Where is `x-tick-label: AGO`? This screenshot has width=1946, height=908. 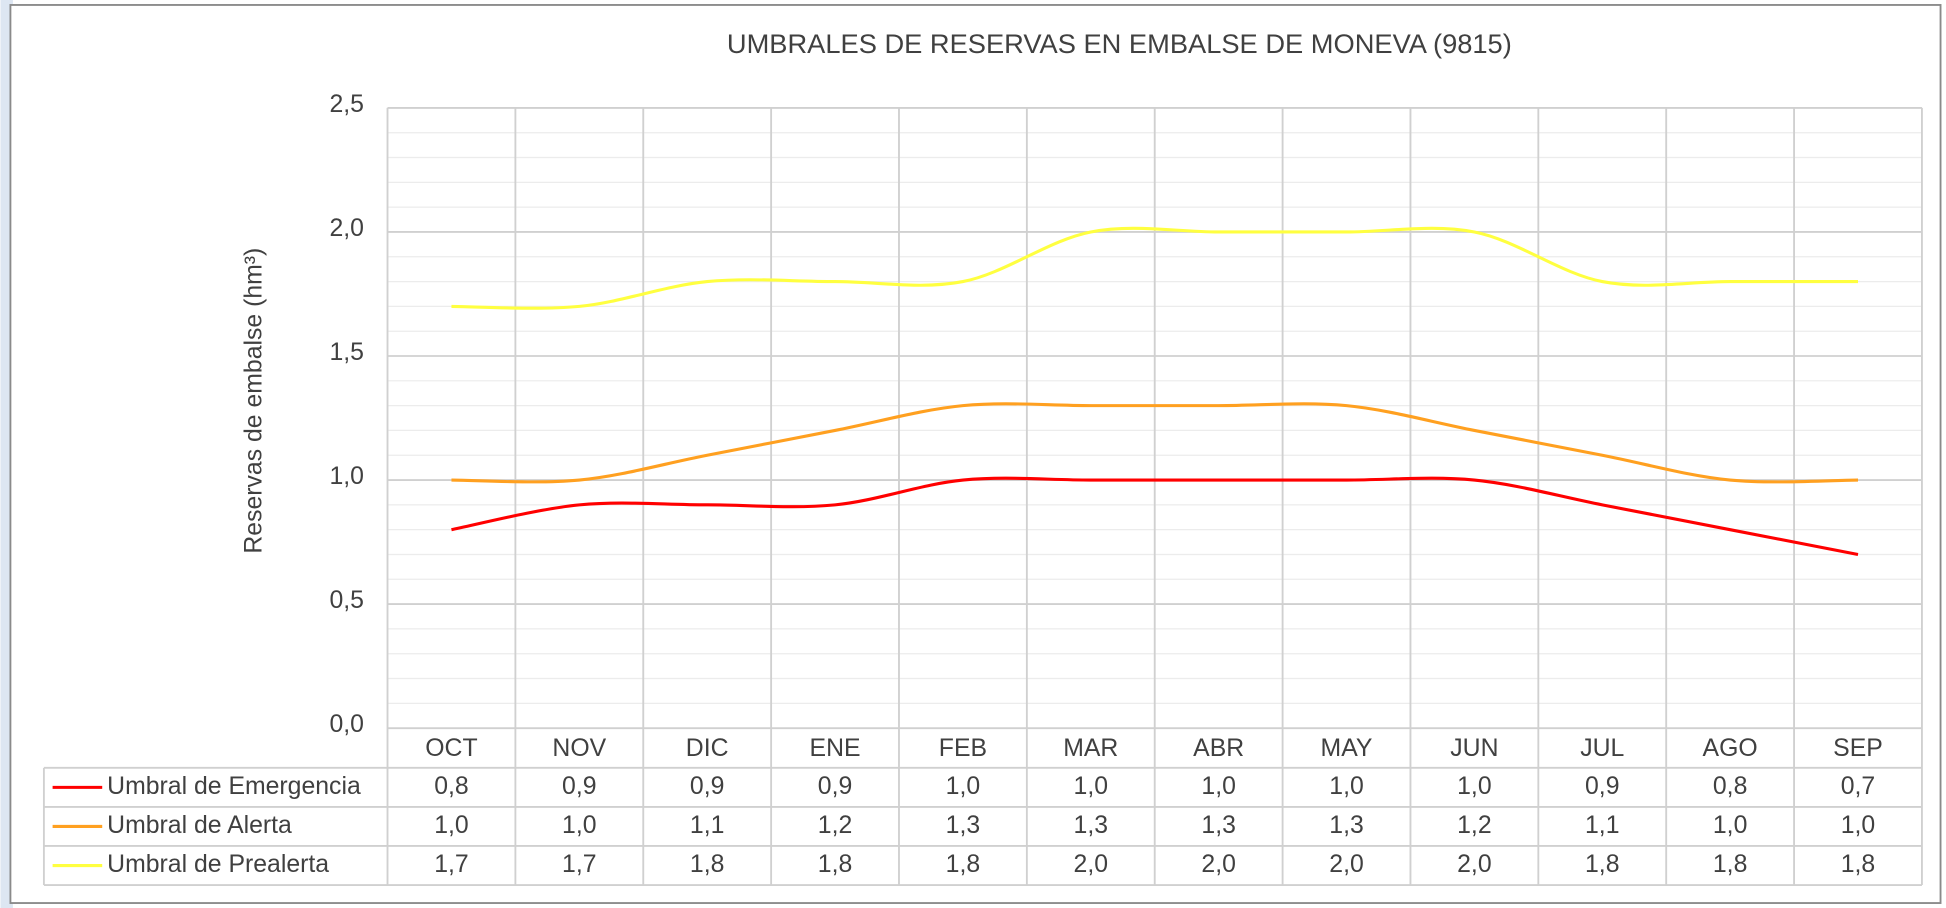 x-tick-label: AGO is located at coordinates (1730, 748).